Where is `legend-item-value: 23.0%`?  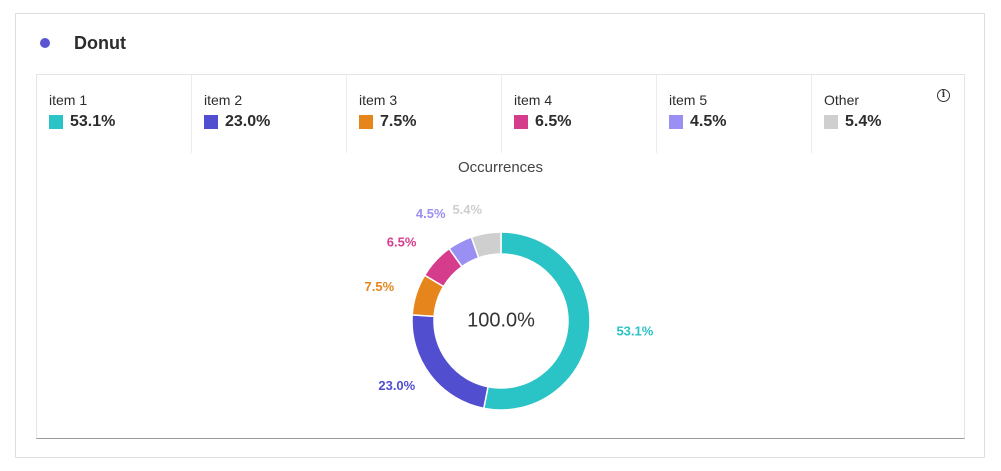
legend-item-value: 23.0% is located at coordinates (248, 121).